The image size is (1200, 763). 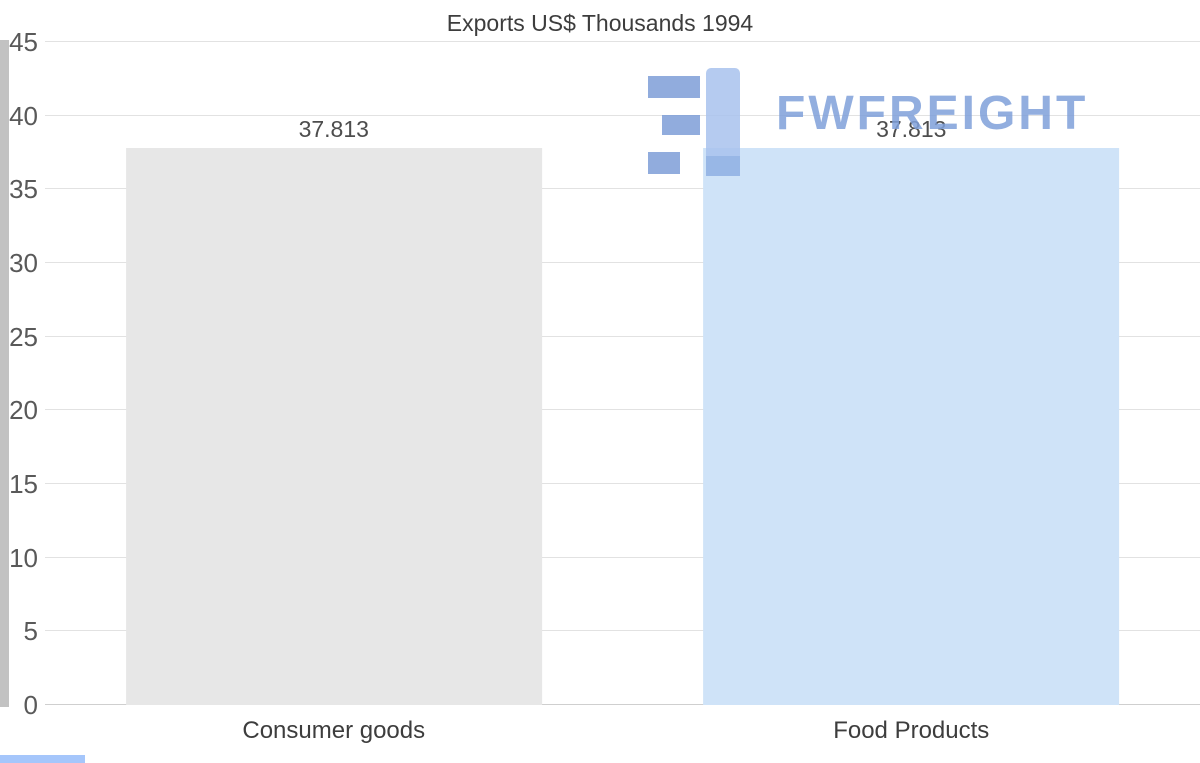 What do you see at coordinates (23, 336) in the screenshot?
I see `y-tick-label-25: 25` at bounding box center [23, 336].